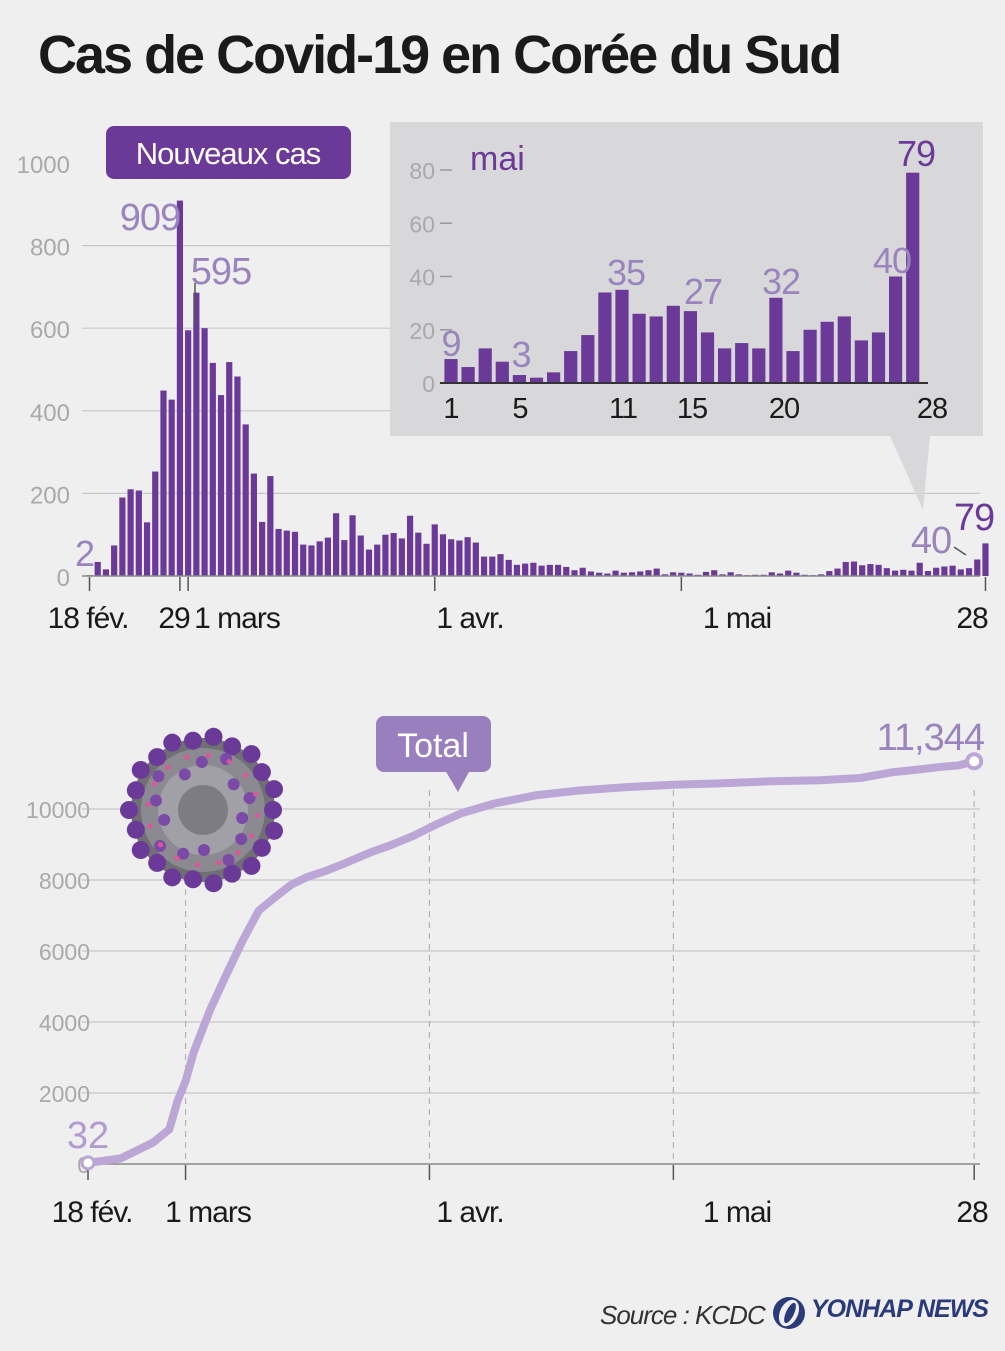 The image size is (1005, 1351). Describe the element at coordinates (900, 1309) in the screenshot. I see `brand-name: YONHAP NEWS` at that location.